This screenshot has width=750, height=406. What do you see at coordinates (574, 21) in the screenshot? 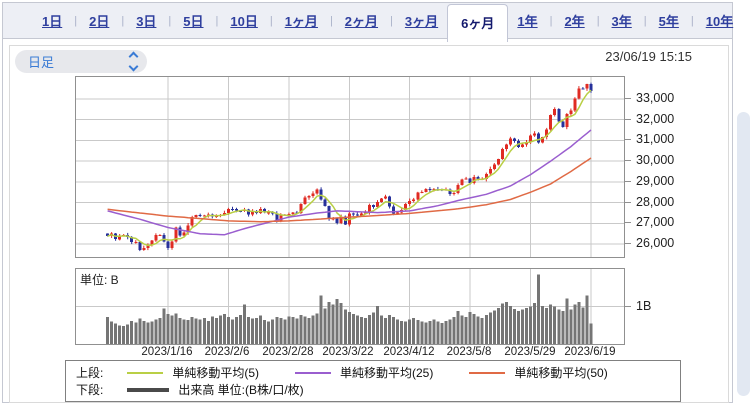
I see `tab-2y: 2年` at bounding box center [574, 21].